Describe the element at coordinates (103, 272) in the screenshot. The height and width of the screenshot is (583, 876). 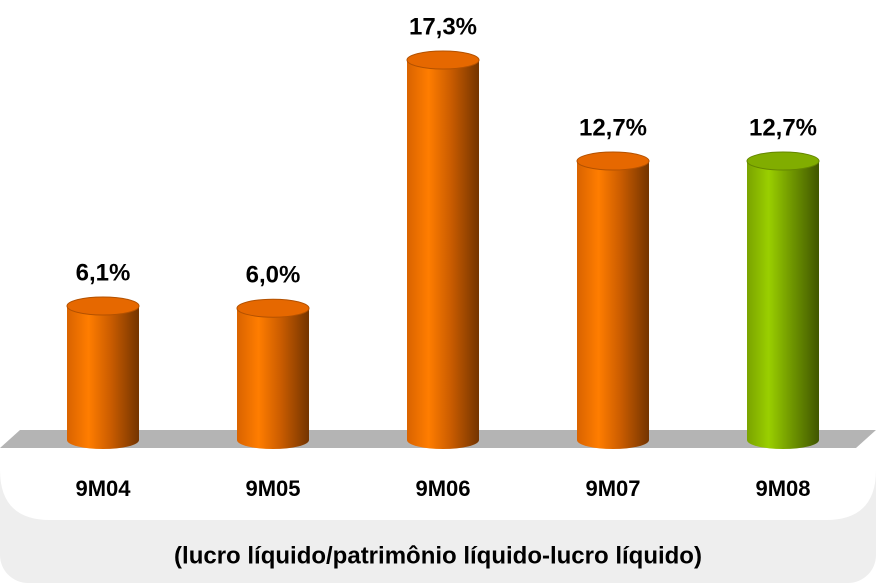
I see `value-label: 6,1%` at that location.